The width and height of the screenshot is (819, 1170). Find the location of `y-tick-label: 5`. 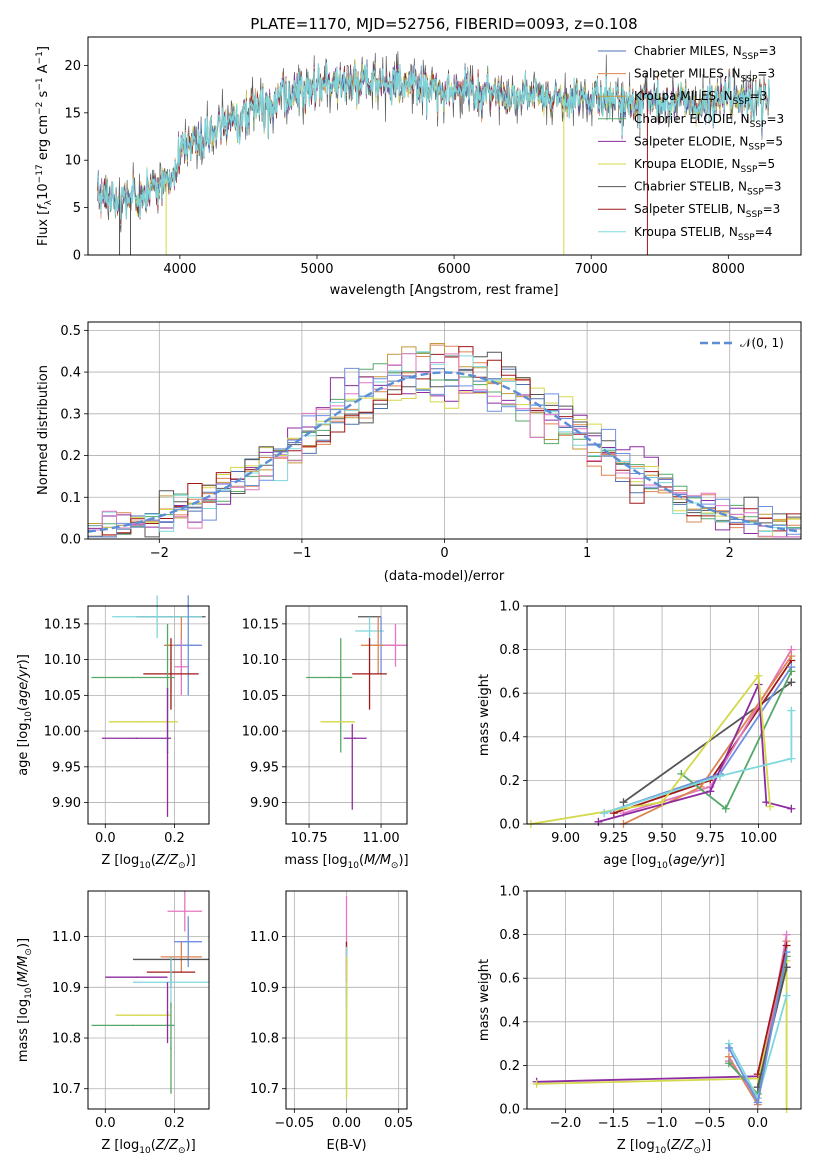

y-tick-label: 5 is located at coordinates (77, 208).